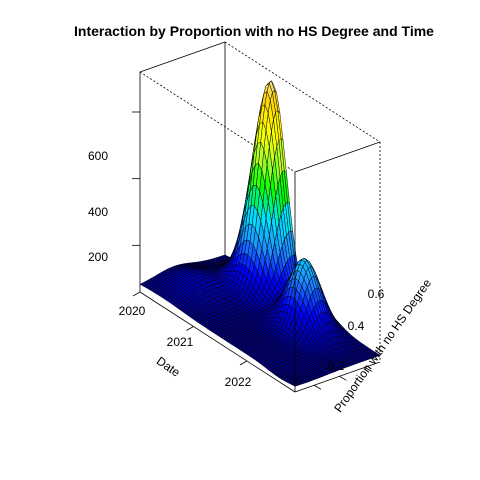 The image size is (480, 480). What do you see at coordinates (238, 382) in the screenshot?
I see `x-tick-label: 2022` at bounding box center [238, 382].